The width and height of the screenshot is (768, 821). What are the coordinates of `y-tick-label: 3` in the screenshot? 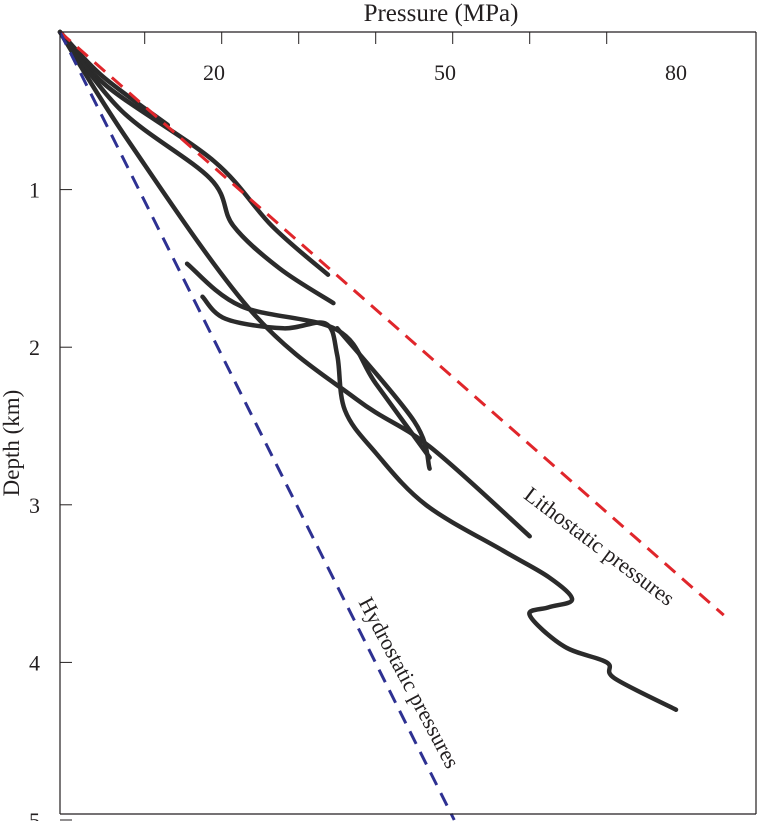 It's located at (34, 505).